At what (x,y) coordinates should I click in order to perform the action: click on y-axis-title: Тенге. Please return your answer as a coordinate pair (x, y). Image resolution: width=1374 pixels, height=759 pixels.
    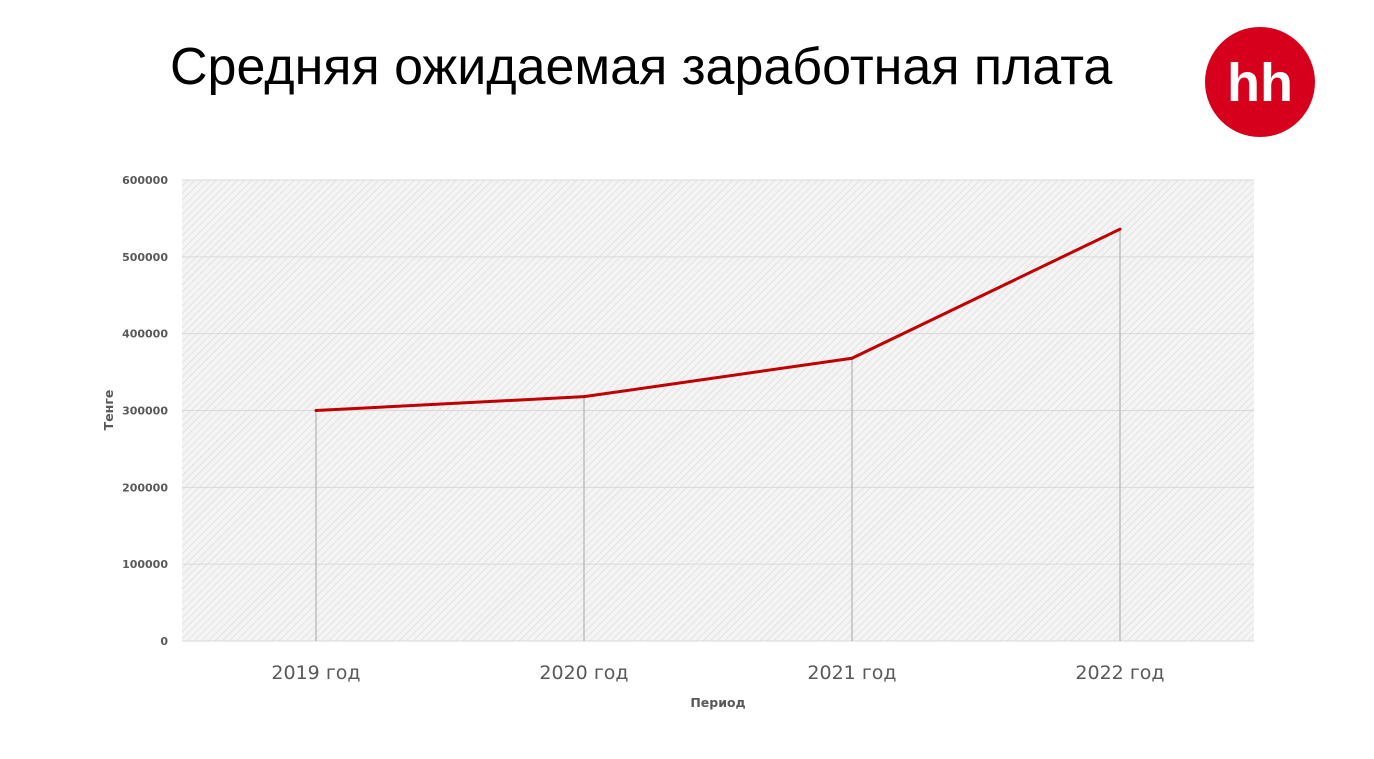
    Looking at the image, I should click on (108, 410).